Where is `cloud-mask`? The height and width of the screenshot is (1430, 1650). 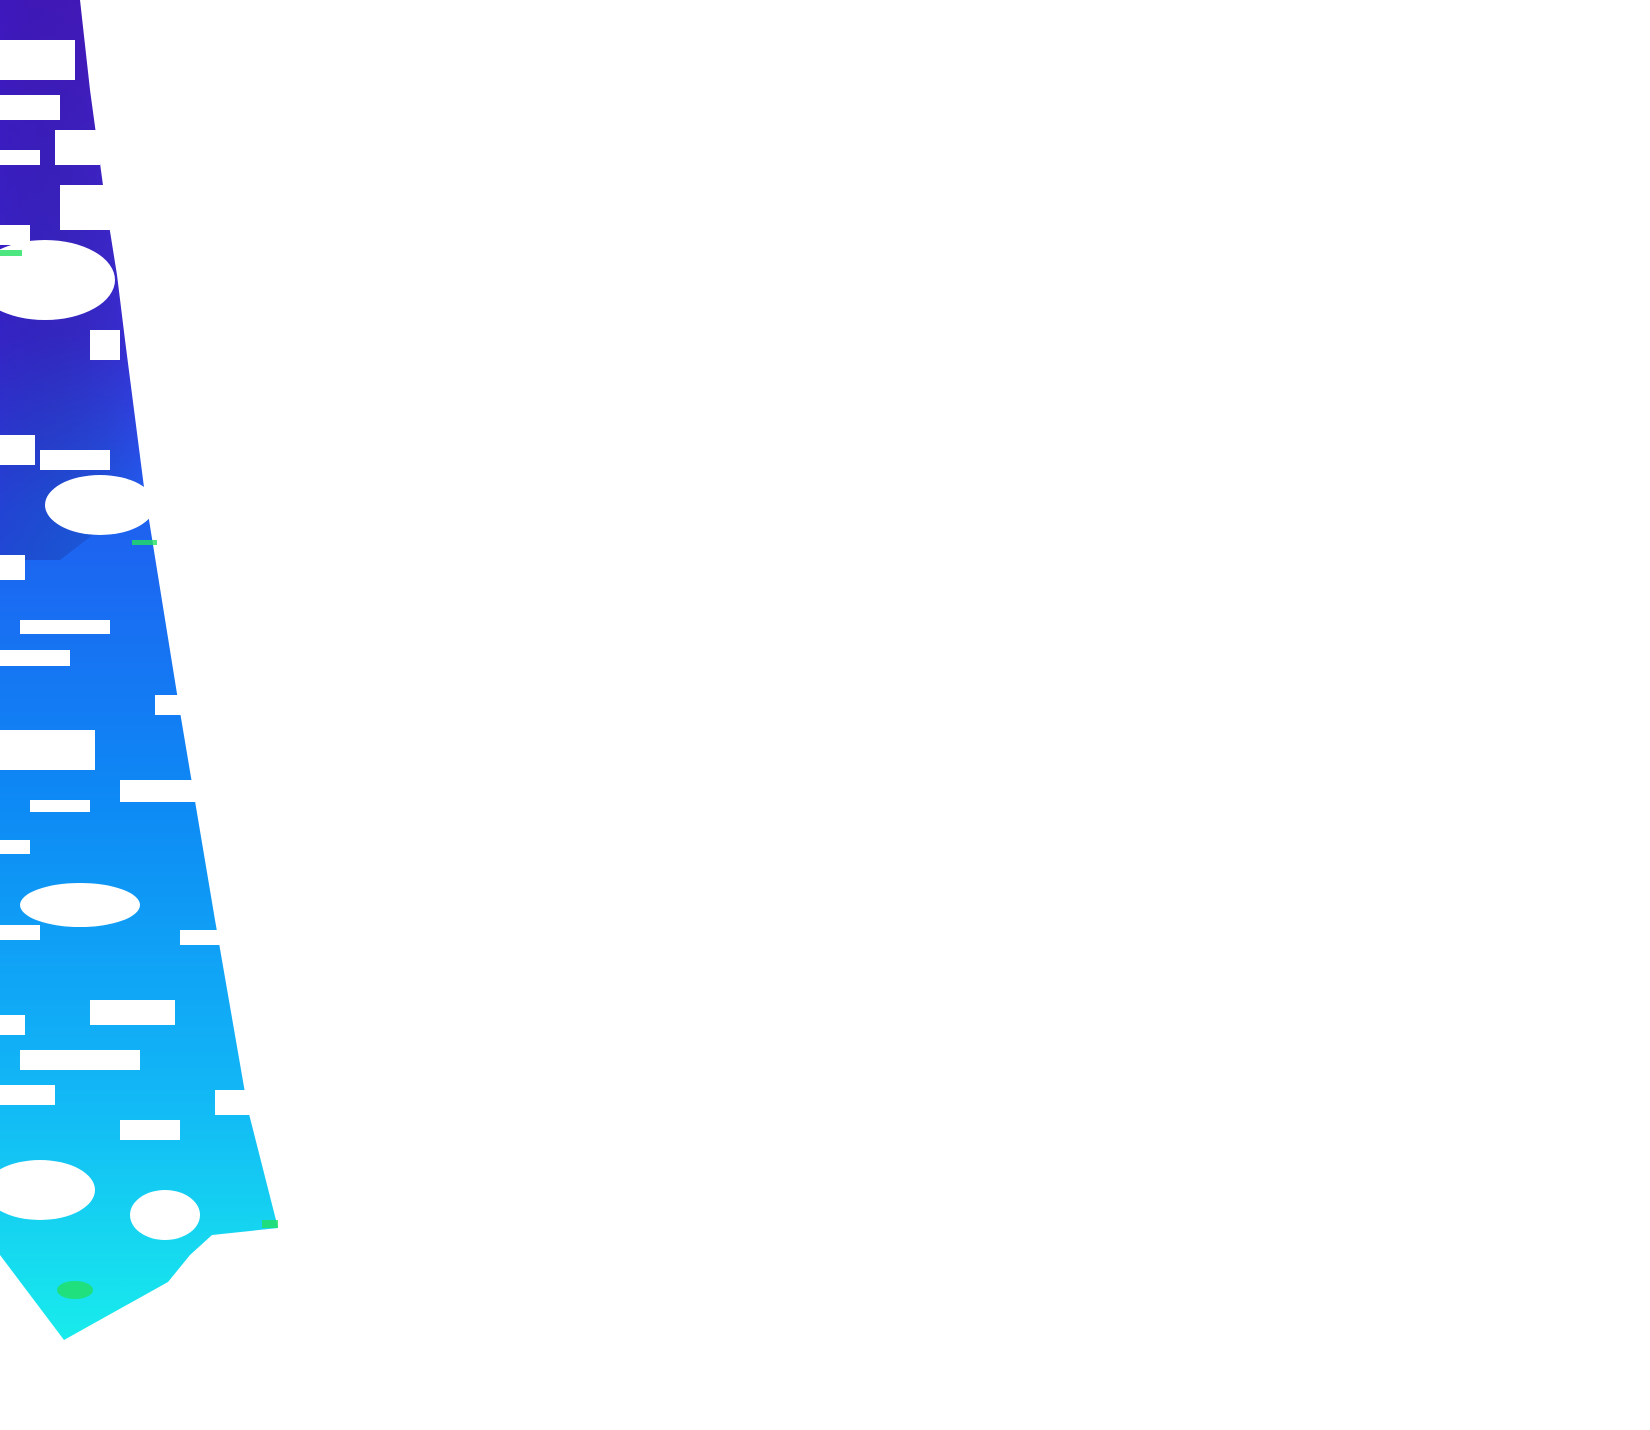 cloud-mask is located at coordinates (127, 640).